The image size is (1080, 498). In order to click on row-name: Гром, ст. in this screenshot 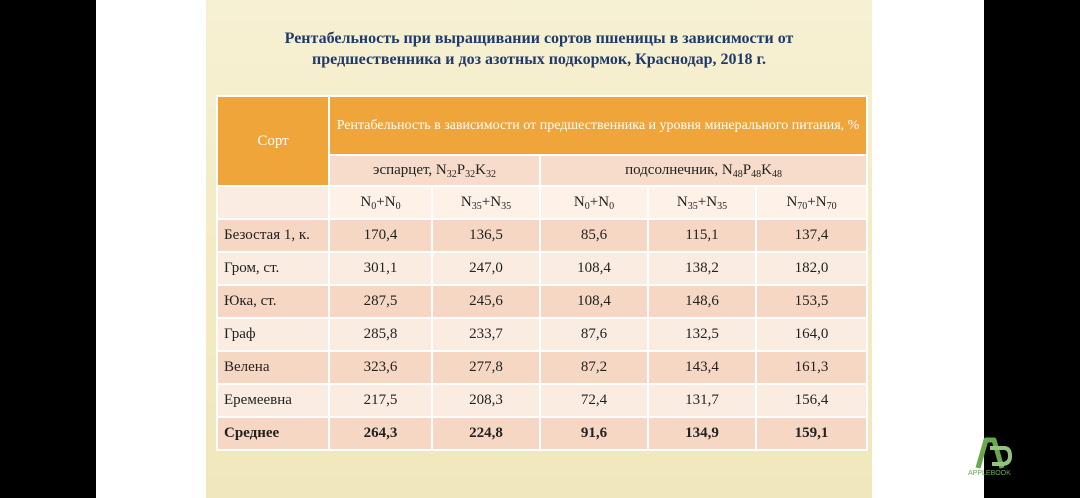, I will do `click(273, 268)`.